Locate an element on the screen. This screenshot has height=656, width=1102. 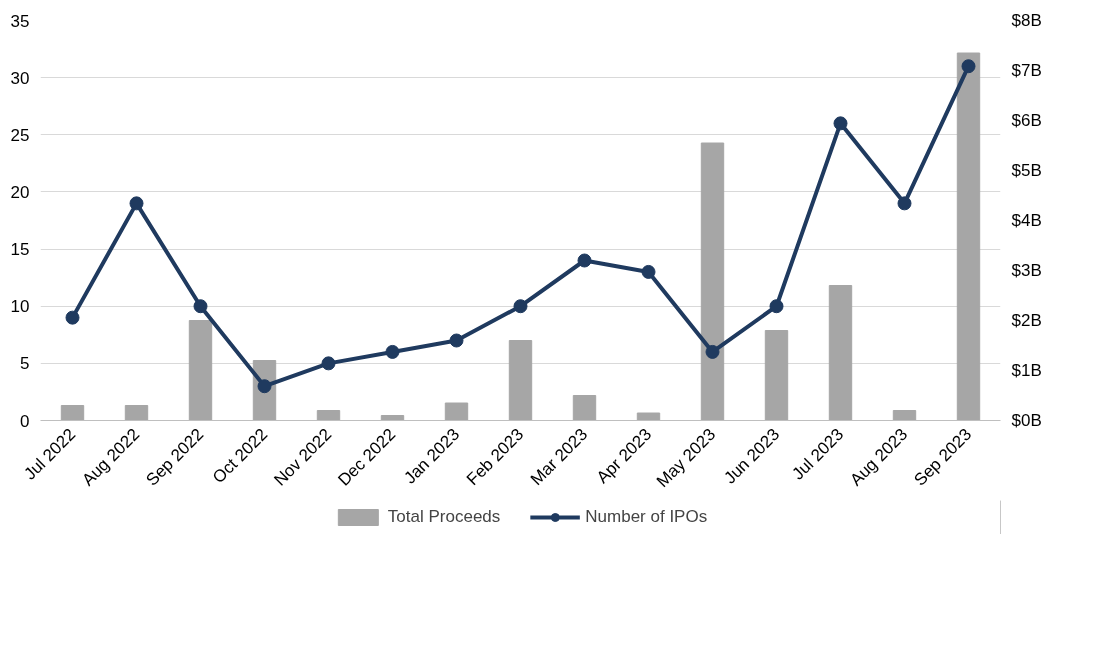
y2-tick-label: $0B is located at coordinates (1026, 420).